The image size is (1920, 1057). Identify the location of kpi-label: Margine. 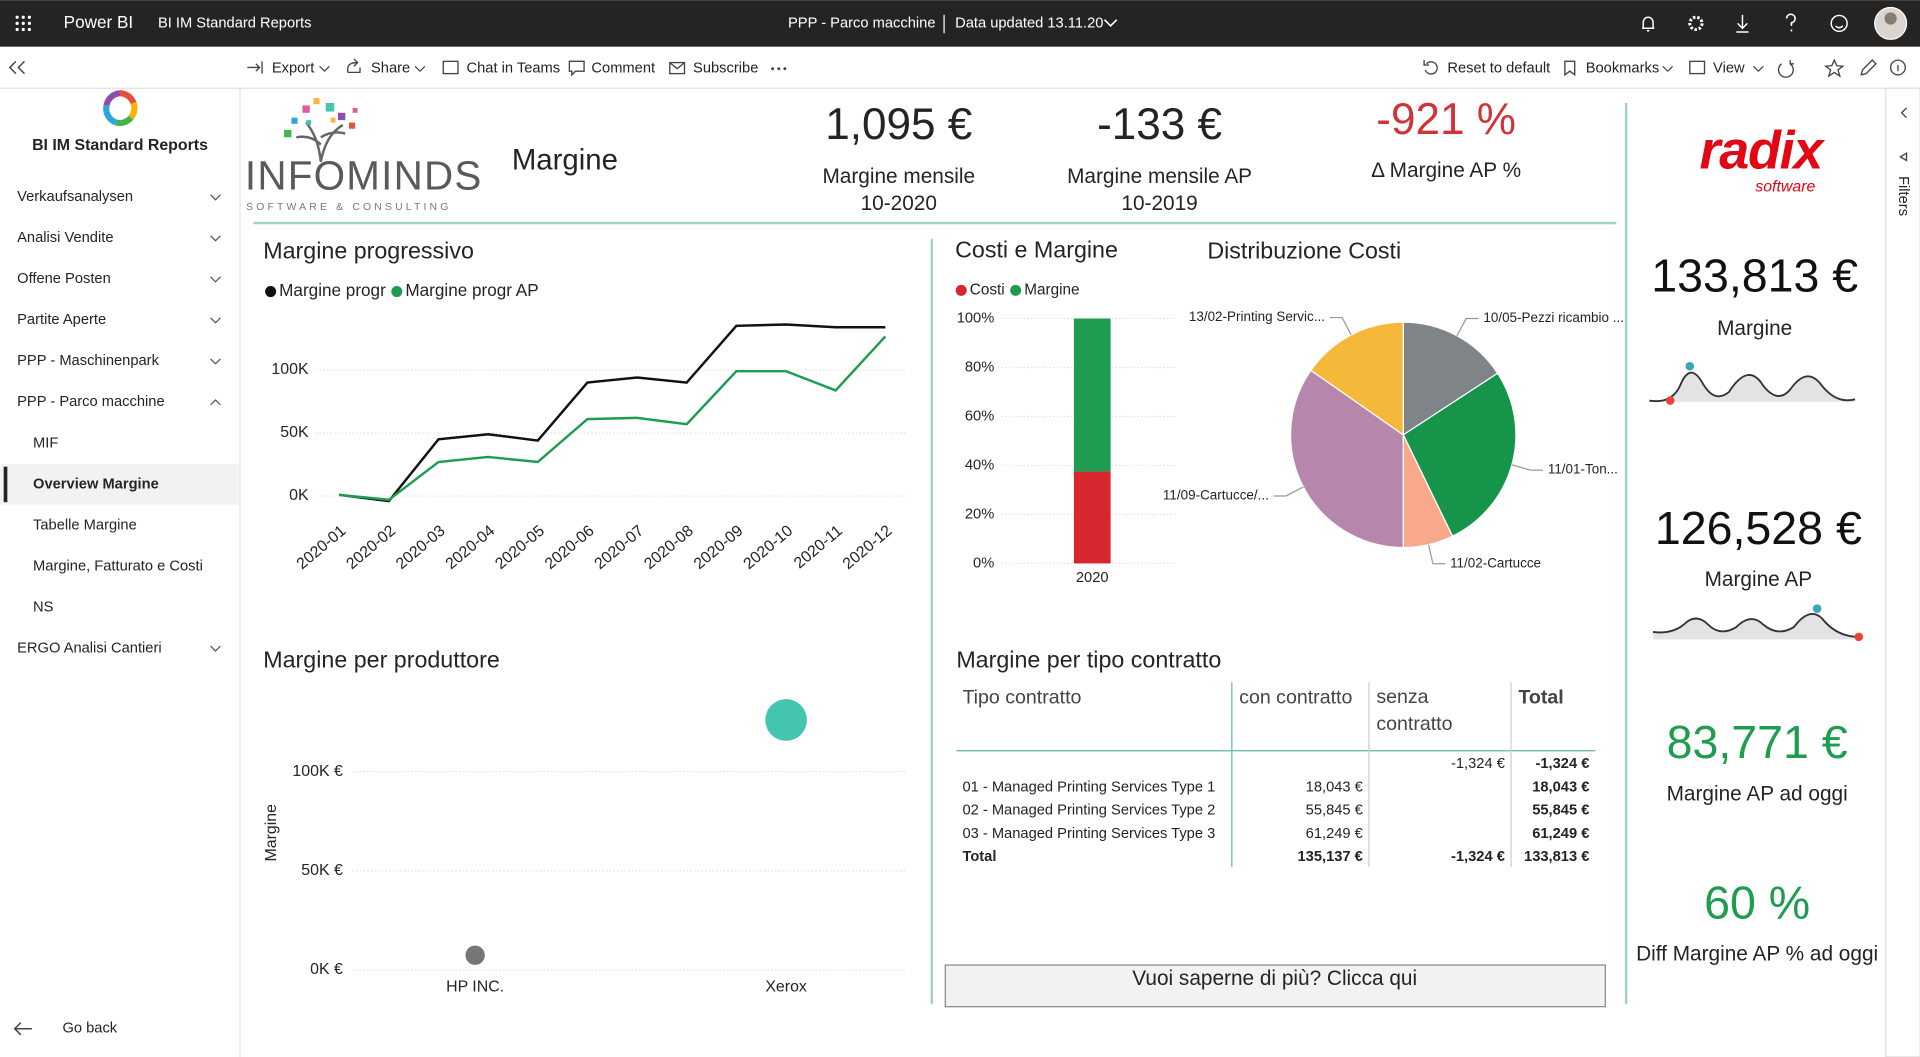
(1754, 328).